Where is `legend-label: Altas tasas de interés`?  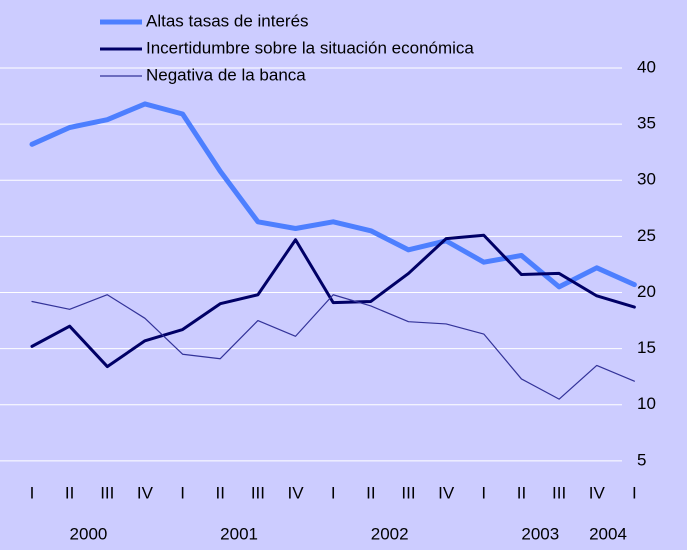
legend-label: Altas tasas de interés is located at coordinates (227, 20).